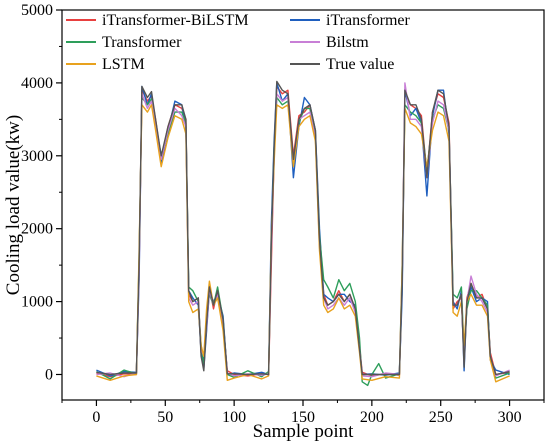  I want to click on y-axis-title: Cooling load value(kw), so click(13, 205).